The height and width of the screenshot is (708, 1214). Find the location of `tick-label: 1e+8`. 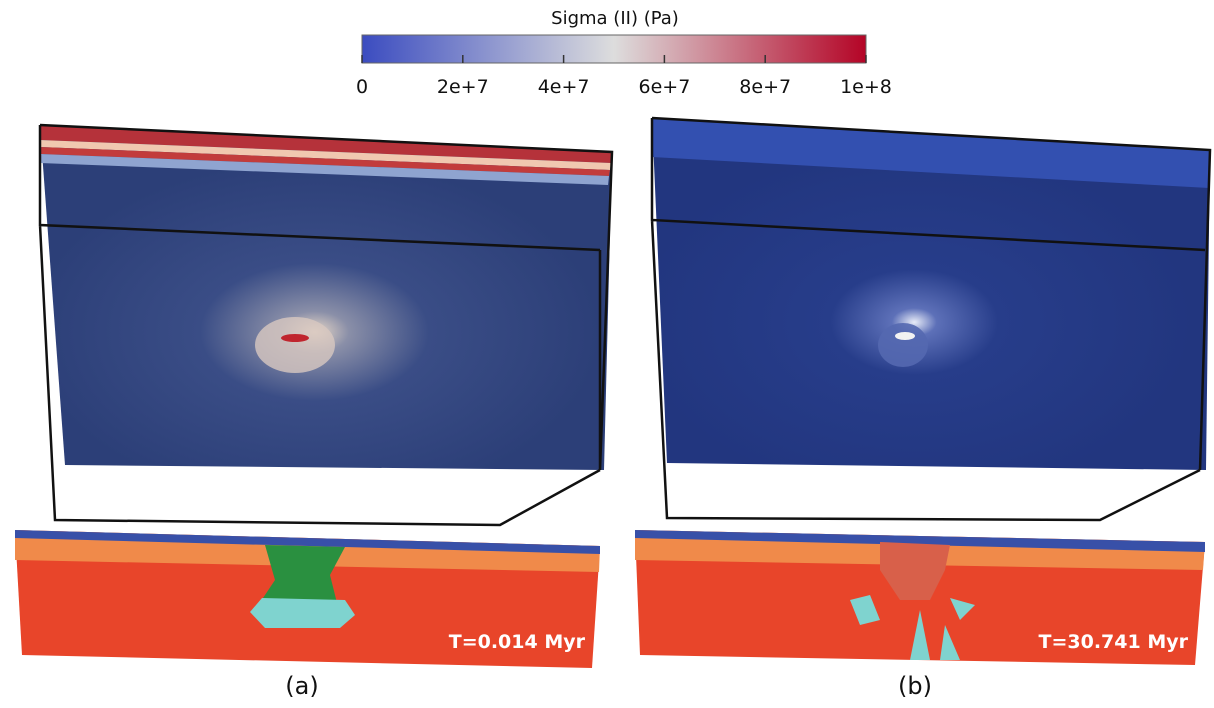

tick-label: 1e+8 is located at coordinates (866, 87).